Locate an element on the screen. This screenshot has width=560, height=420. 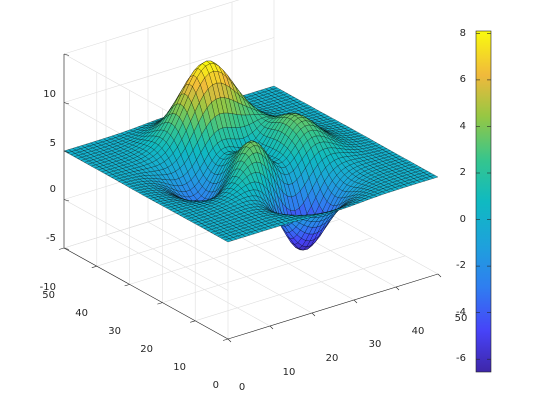
x-tick-label: 50 is located at coordinates (461, 318).